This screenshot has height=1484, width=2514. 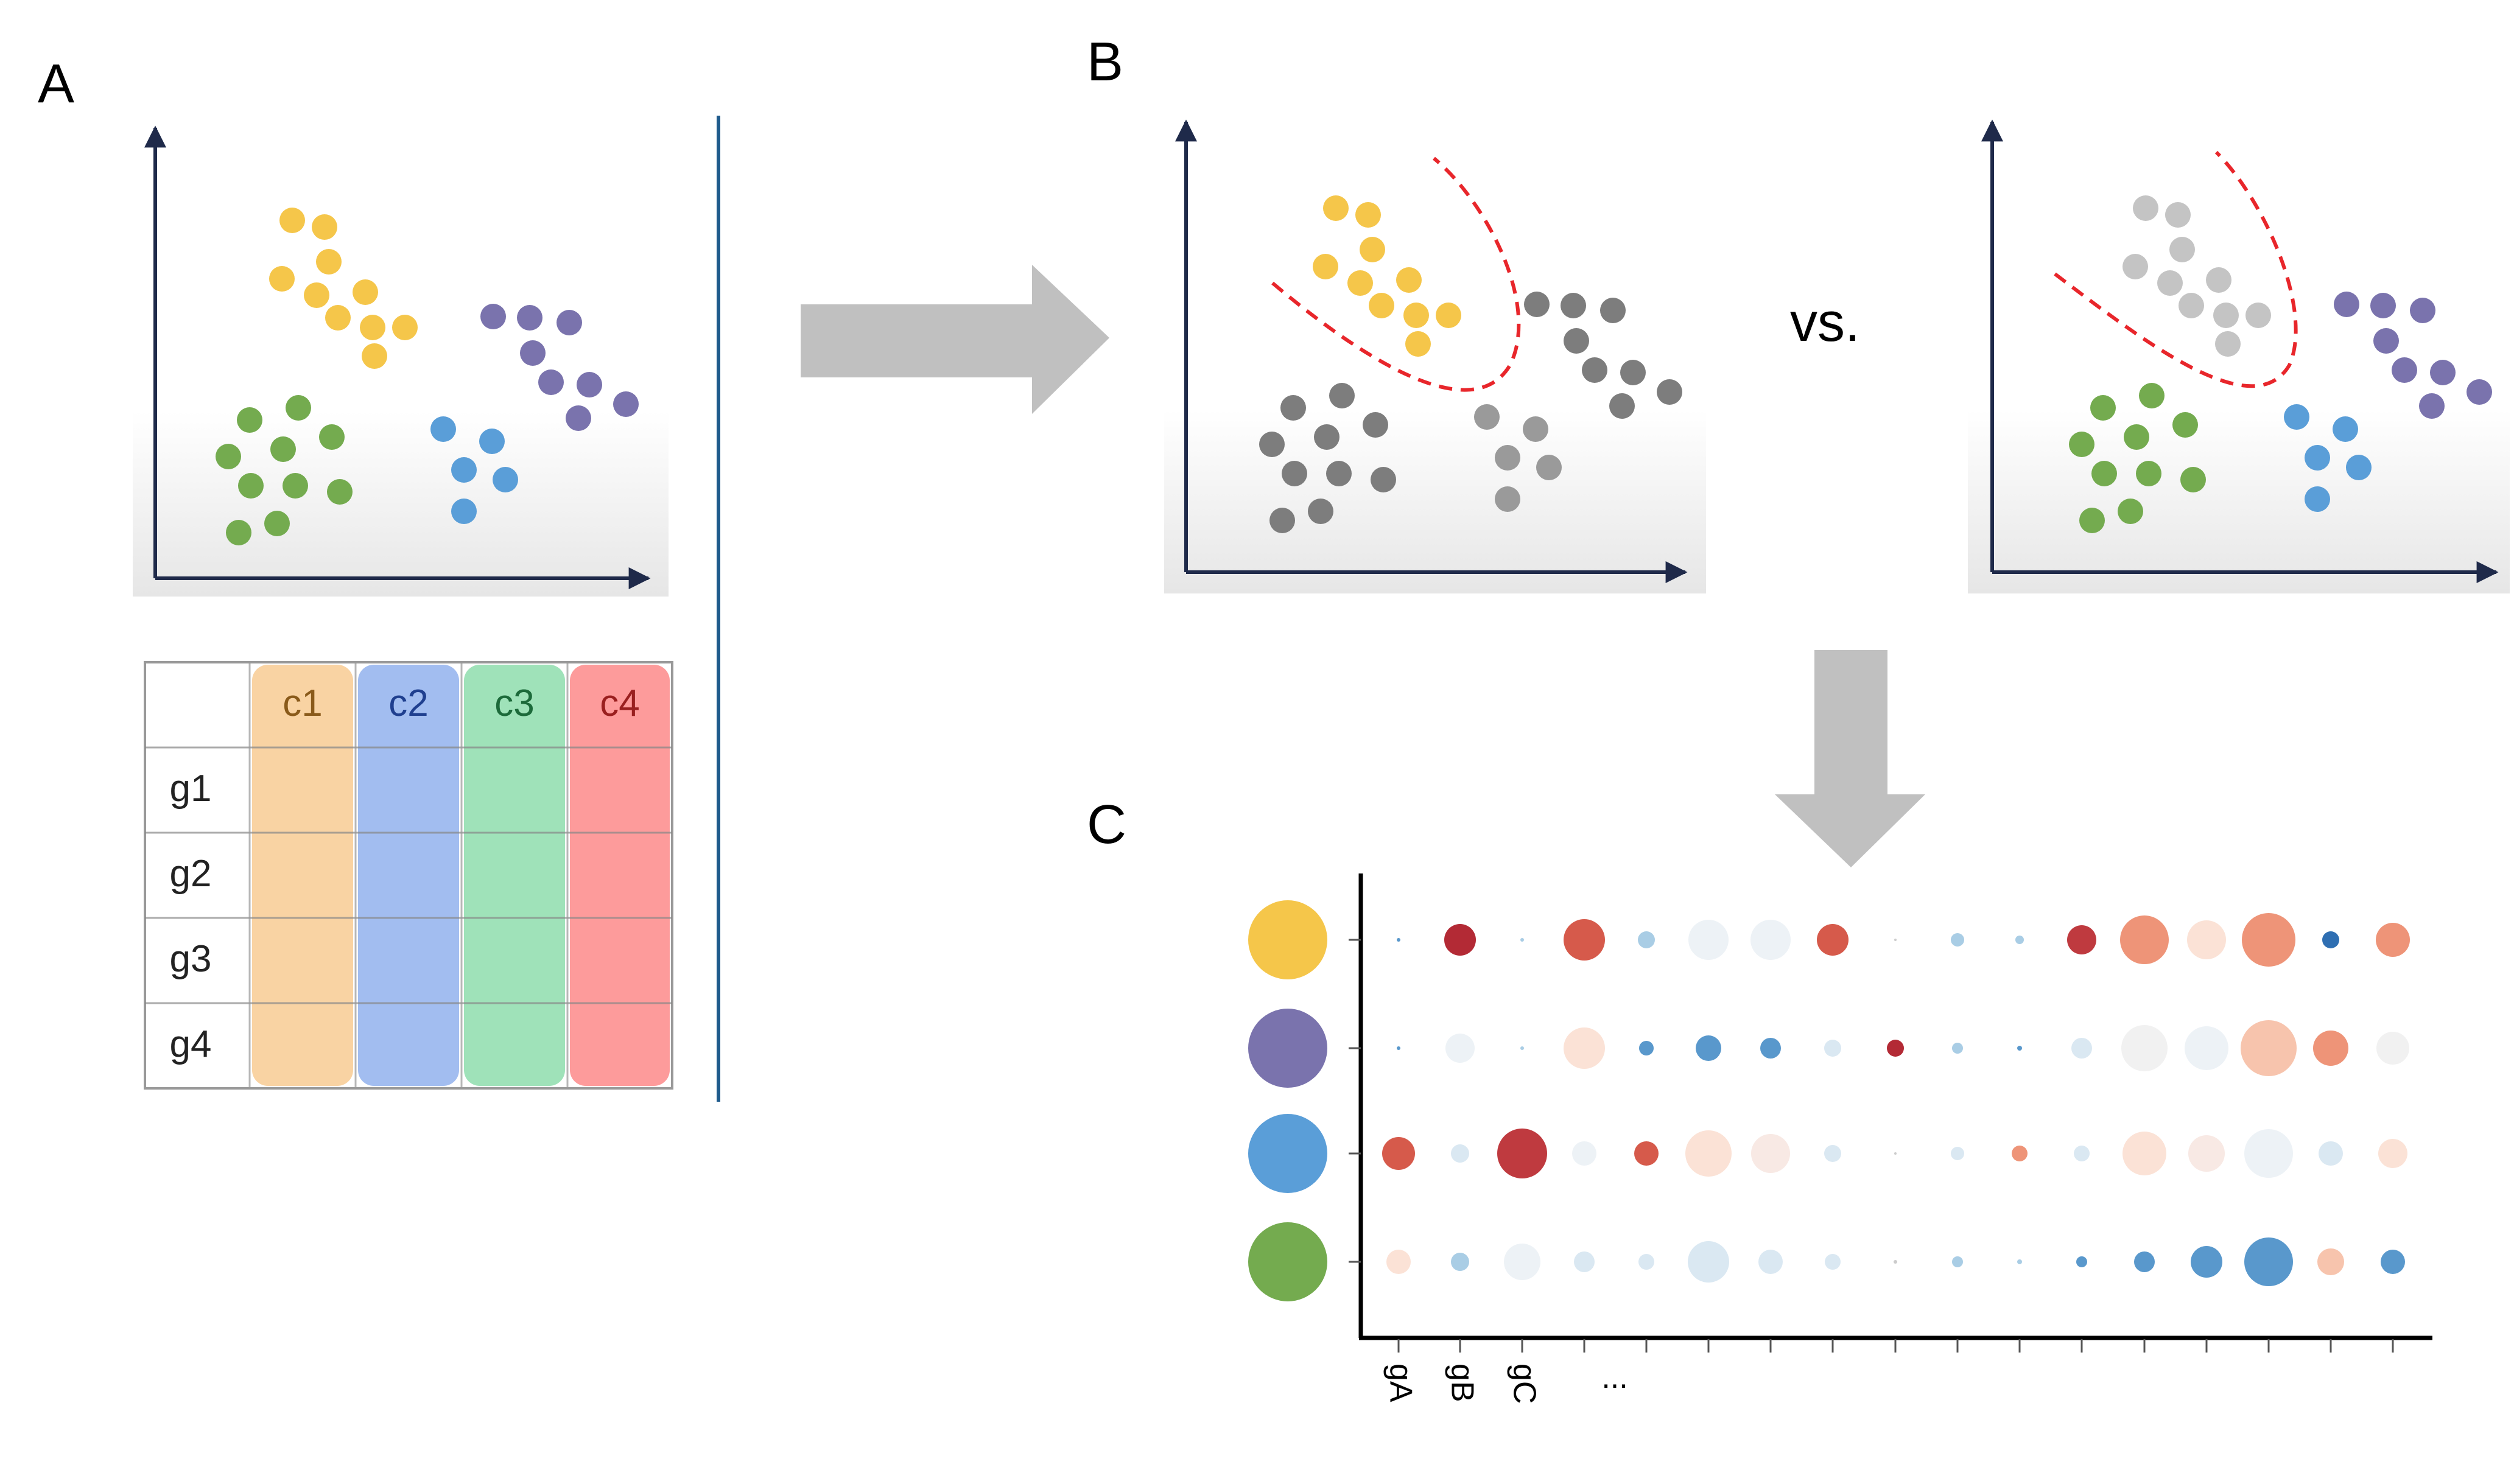 I want to click on scatter-plot-b-selected, so click(x=1435, y=351).